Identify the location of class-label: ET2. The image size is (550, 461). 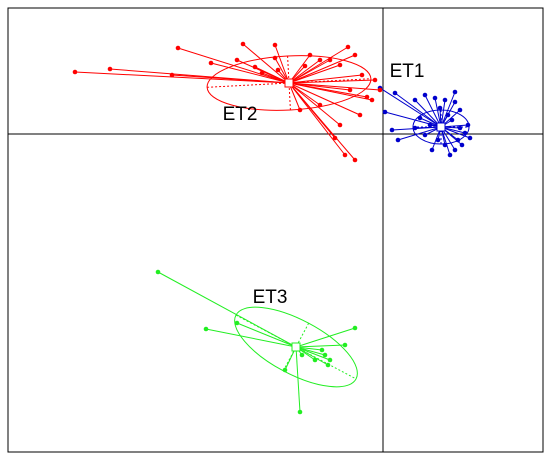
(240, 114).